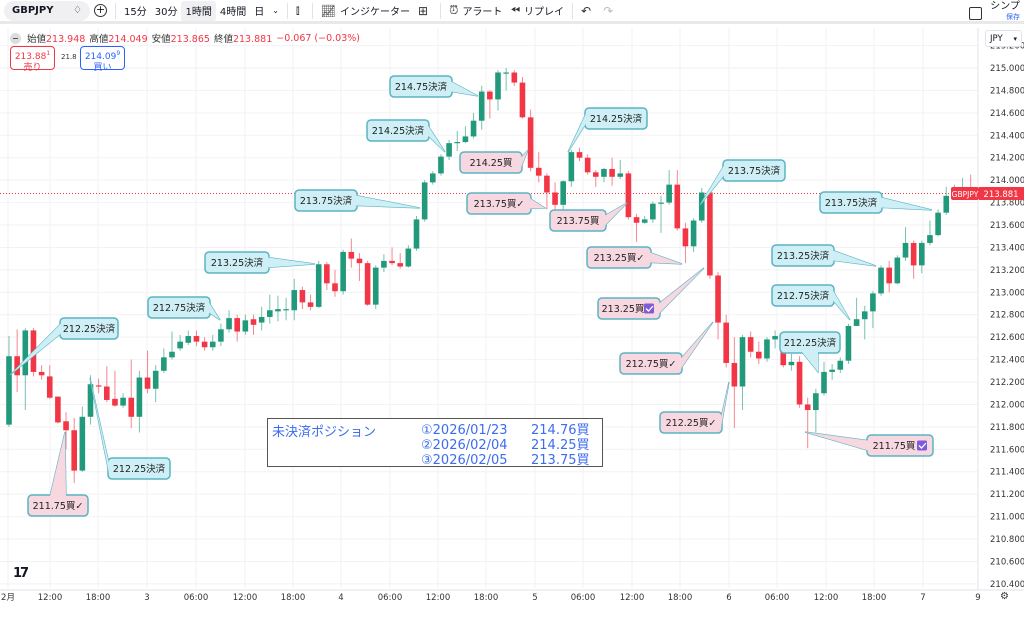  What do you see at coordinates (977, 598) in the screenshot?
I see `time-tick-label: 9` at bounding box center [977, 598].